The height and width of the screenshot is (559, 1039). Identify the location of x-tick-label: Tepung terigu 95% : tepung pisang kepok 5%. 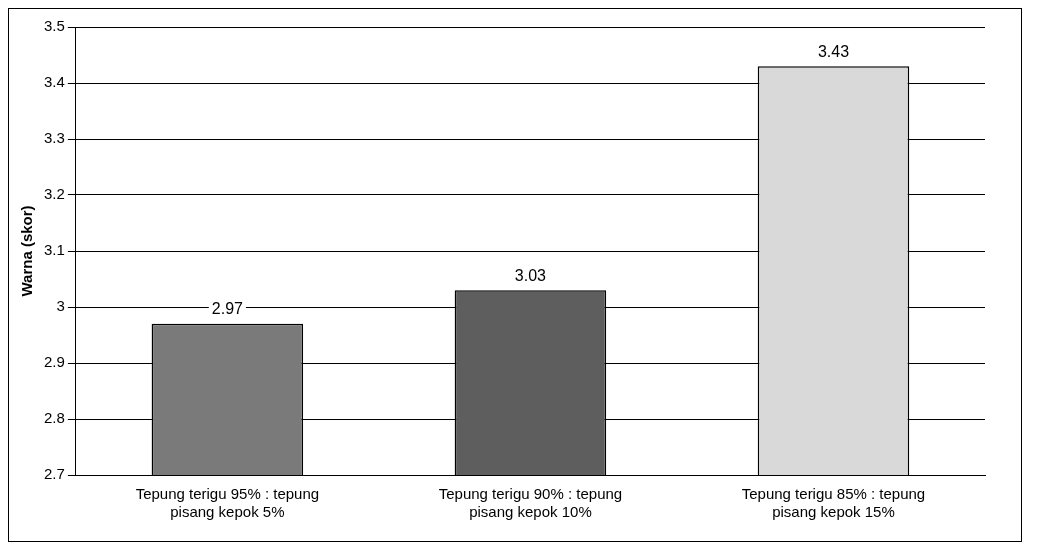
(227, 503).